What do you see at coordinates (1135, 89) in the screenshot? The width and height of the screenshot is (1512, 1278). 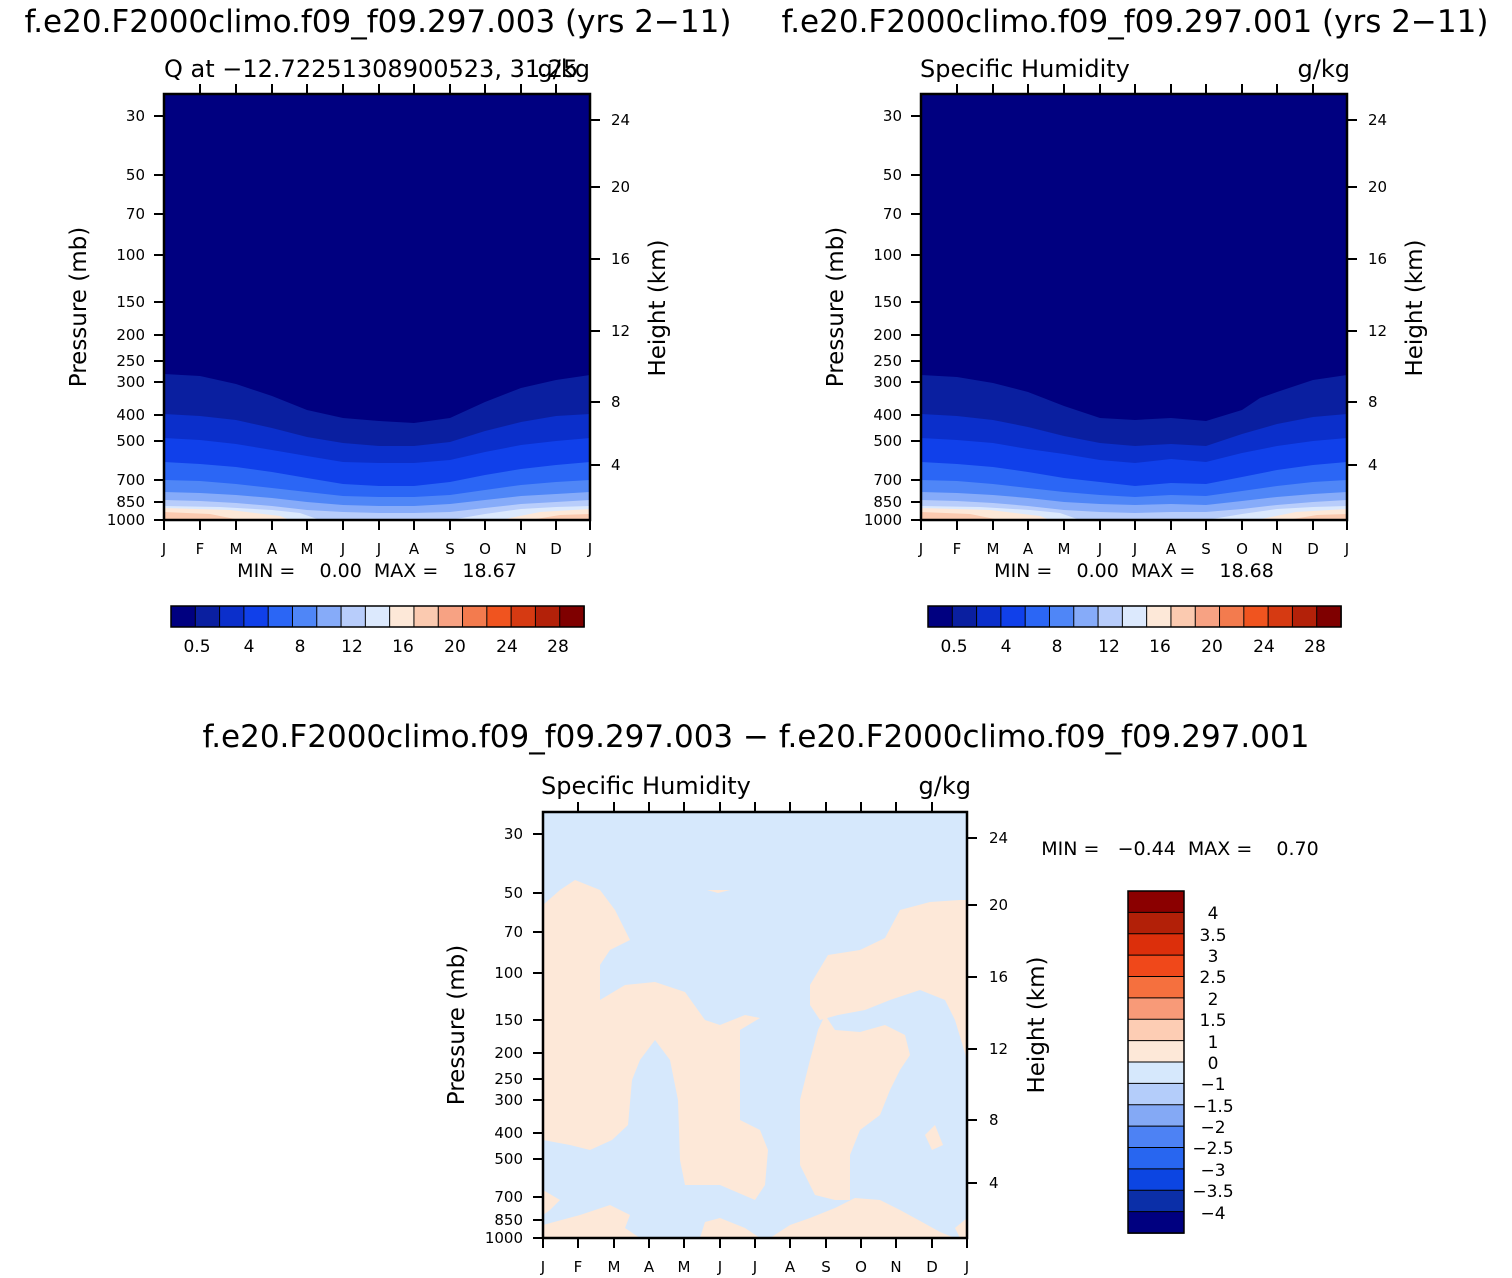 I see `panel-2-top-ticks` at bounding box center [1135, 89].